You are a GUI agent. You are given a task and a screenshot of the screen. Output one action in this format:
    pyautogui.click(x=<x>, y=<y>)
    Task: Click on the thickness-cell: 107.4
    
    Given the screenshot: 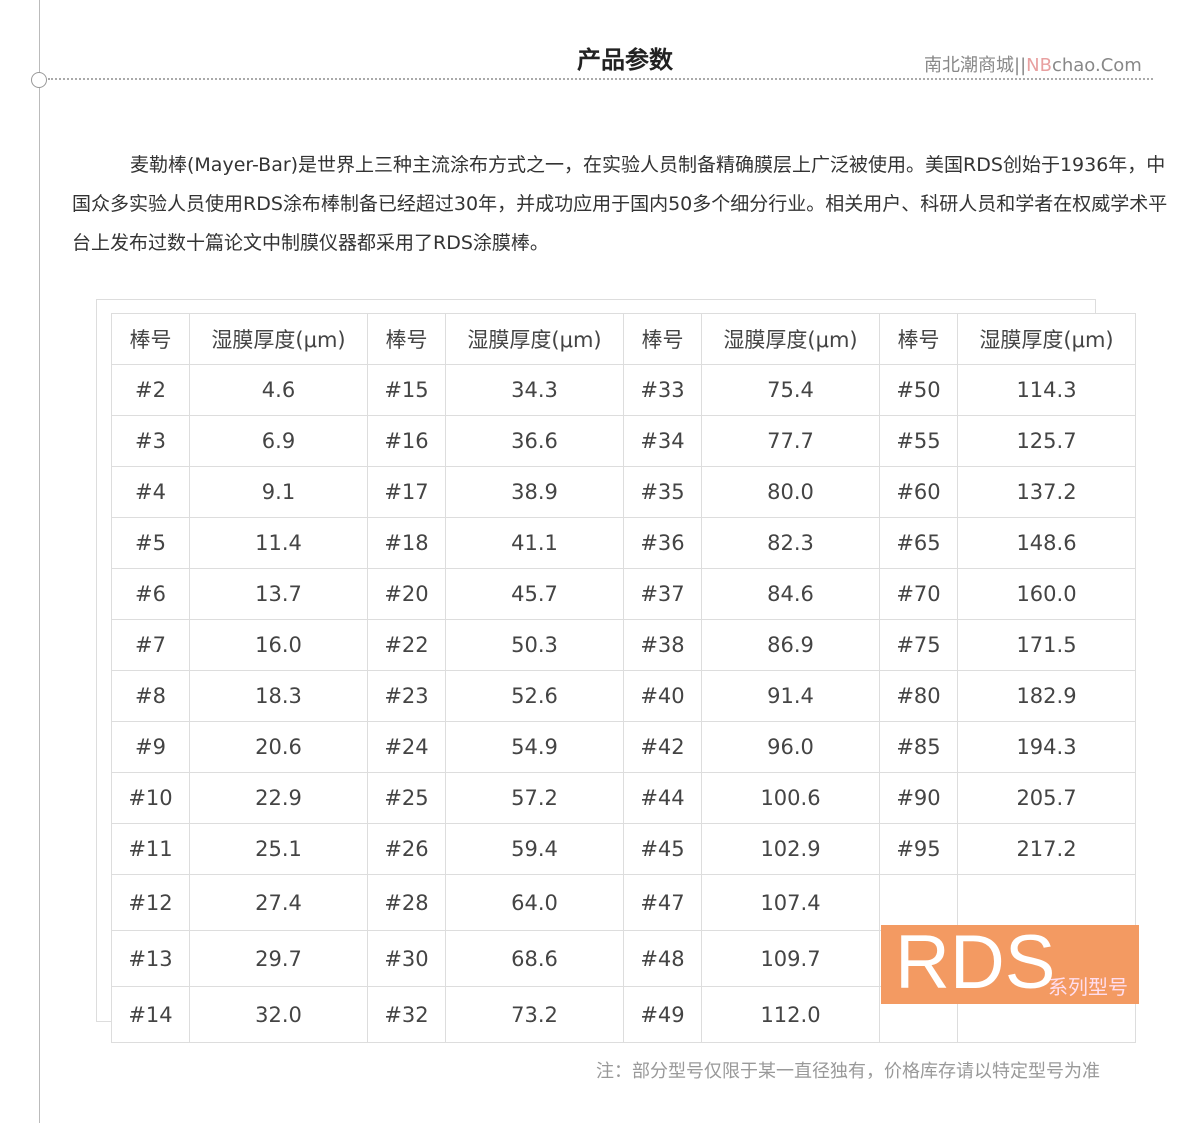 What is the action you would take?
    pyautogui.click(x=790, y=902)
    